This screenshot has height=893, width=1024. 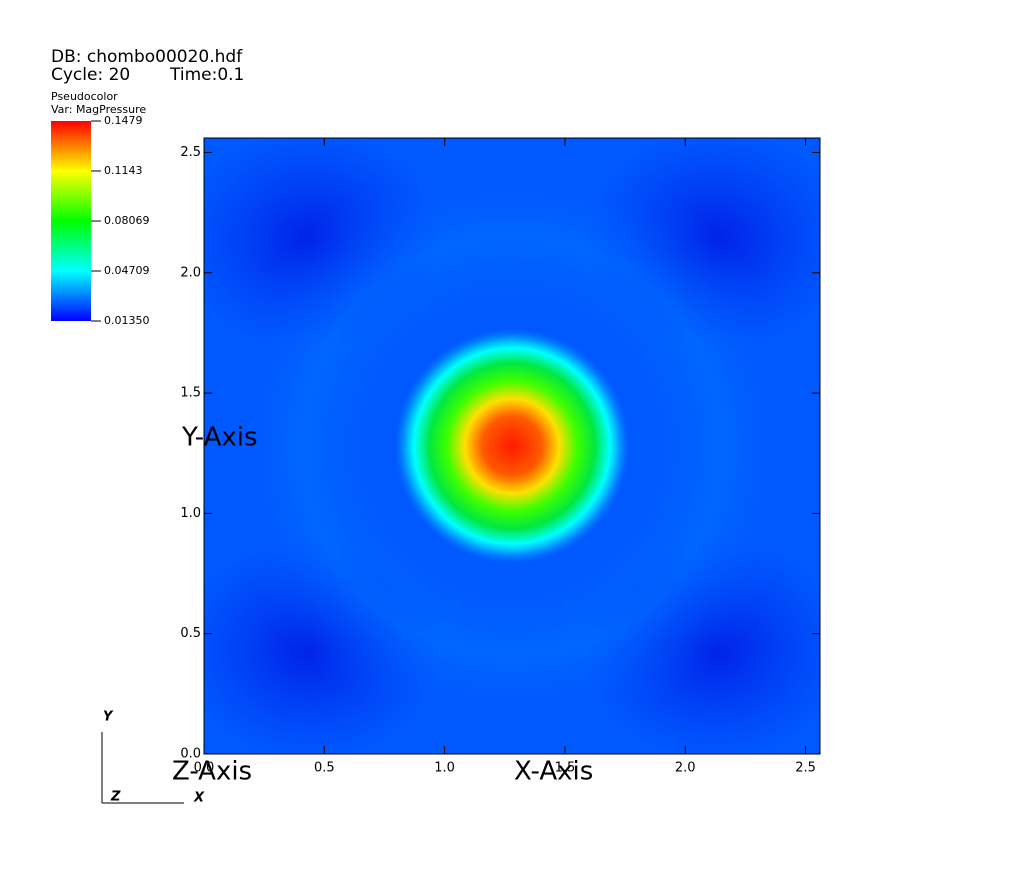 What do you see at coordinates (219, 438) in the screenshot?
I see `y-axis-label: Y-Axis` at bounding box center [219, 438].